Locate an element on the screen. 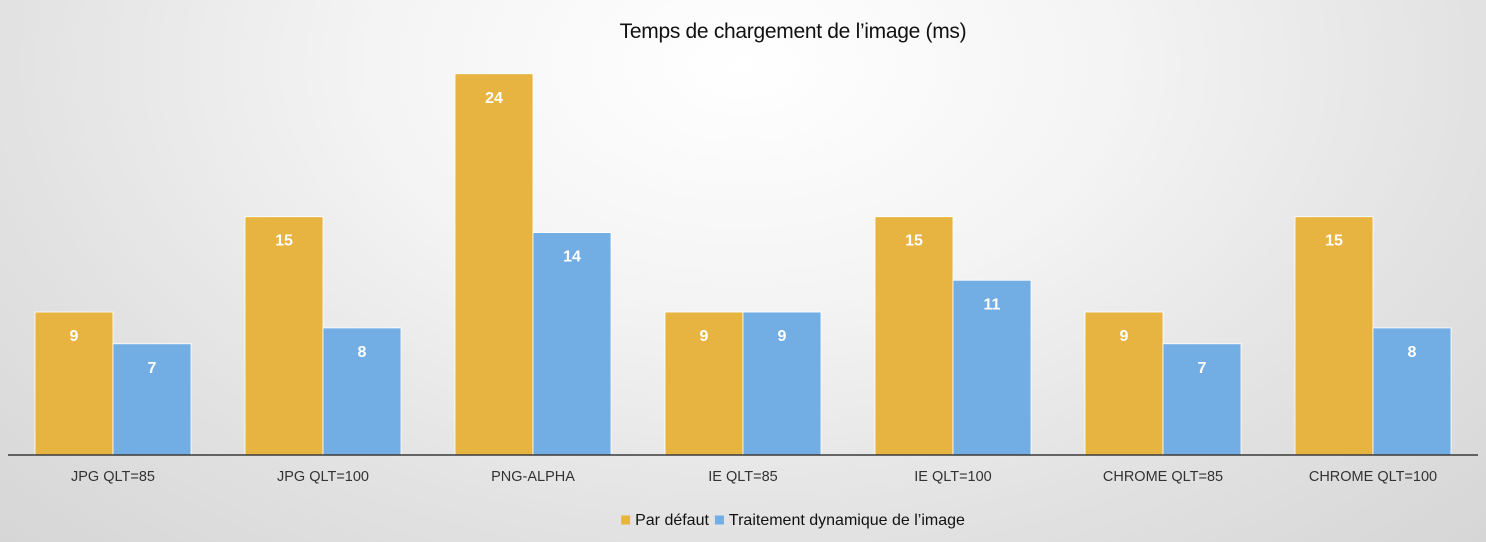  legend-swatch-default is located at coordinates (626, 520).